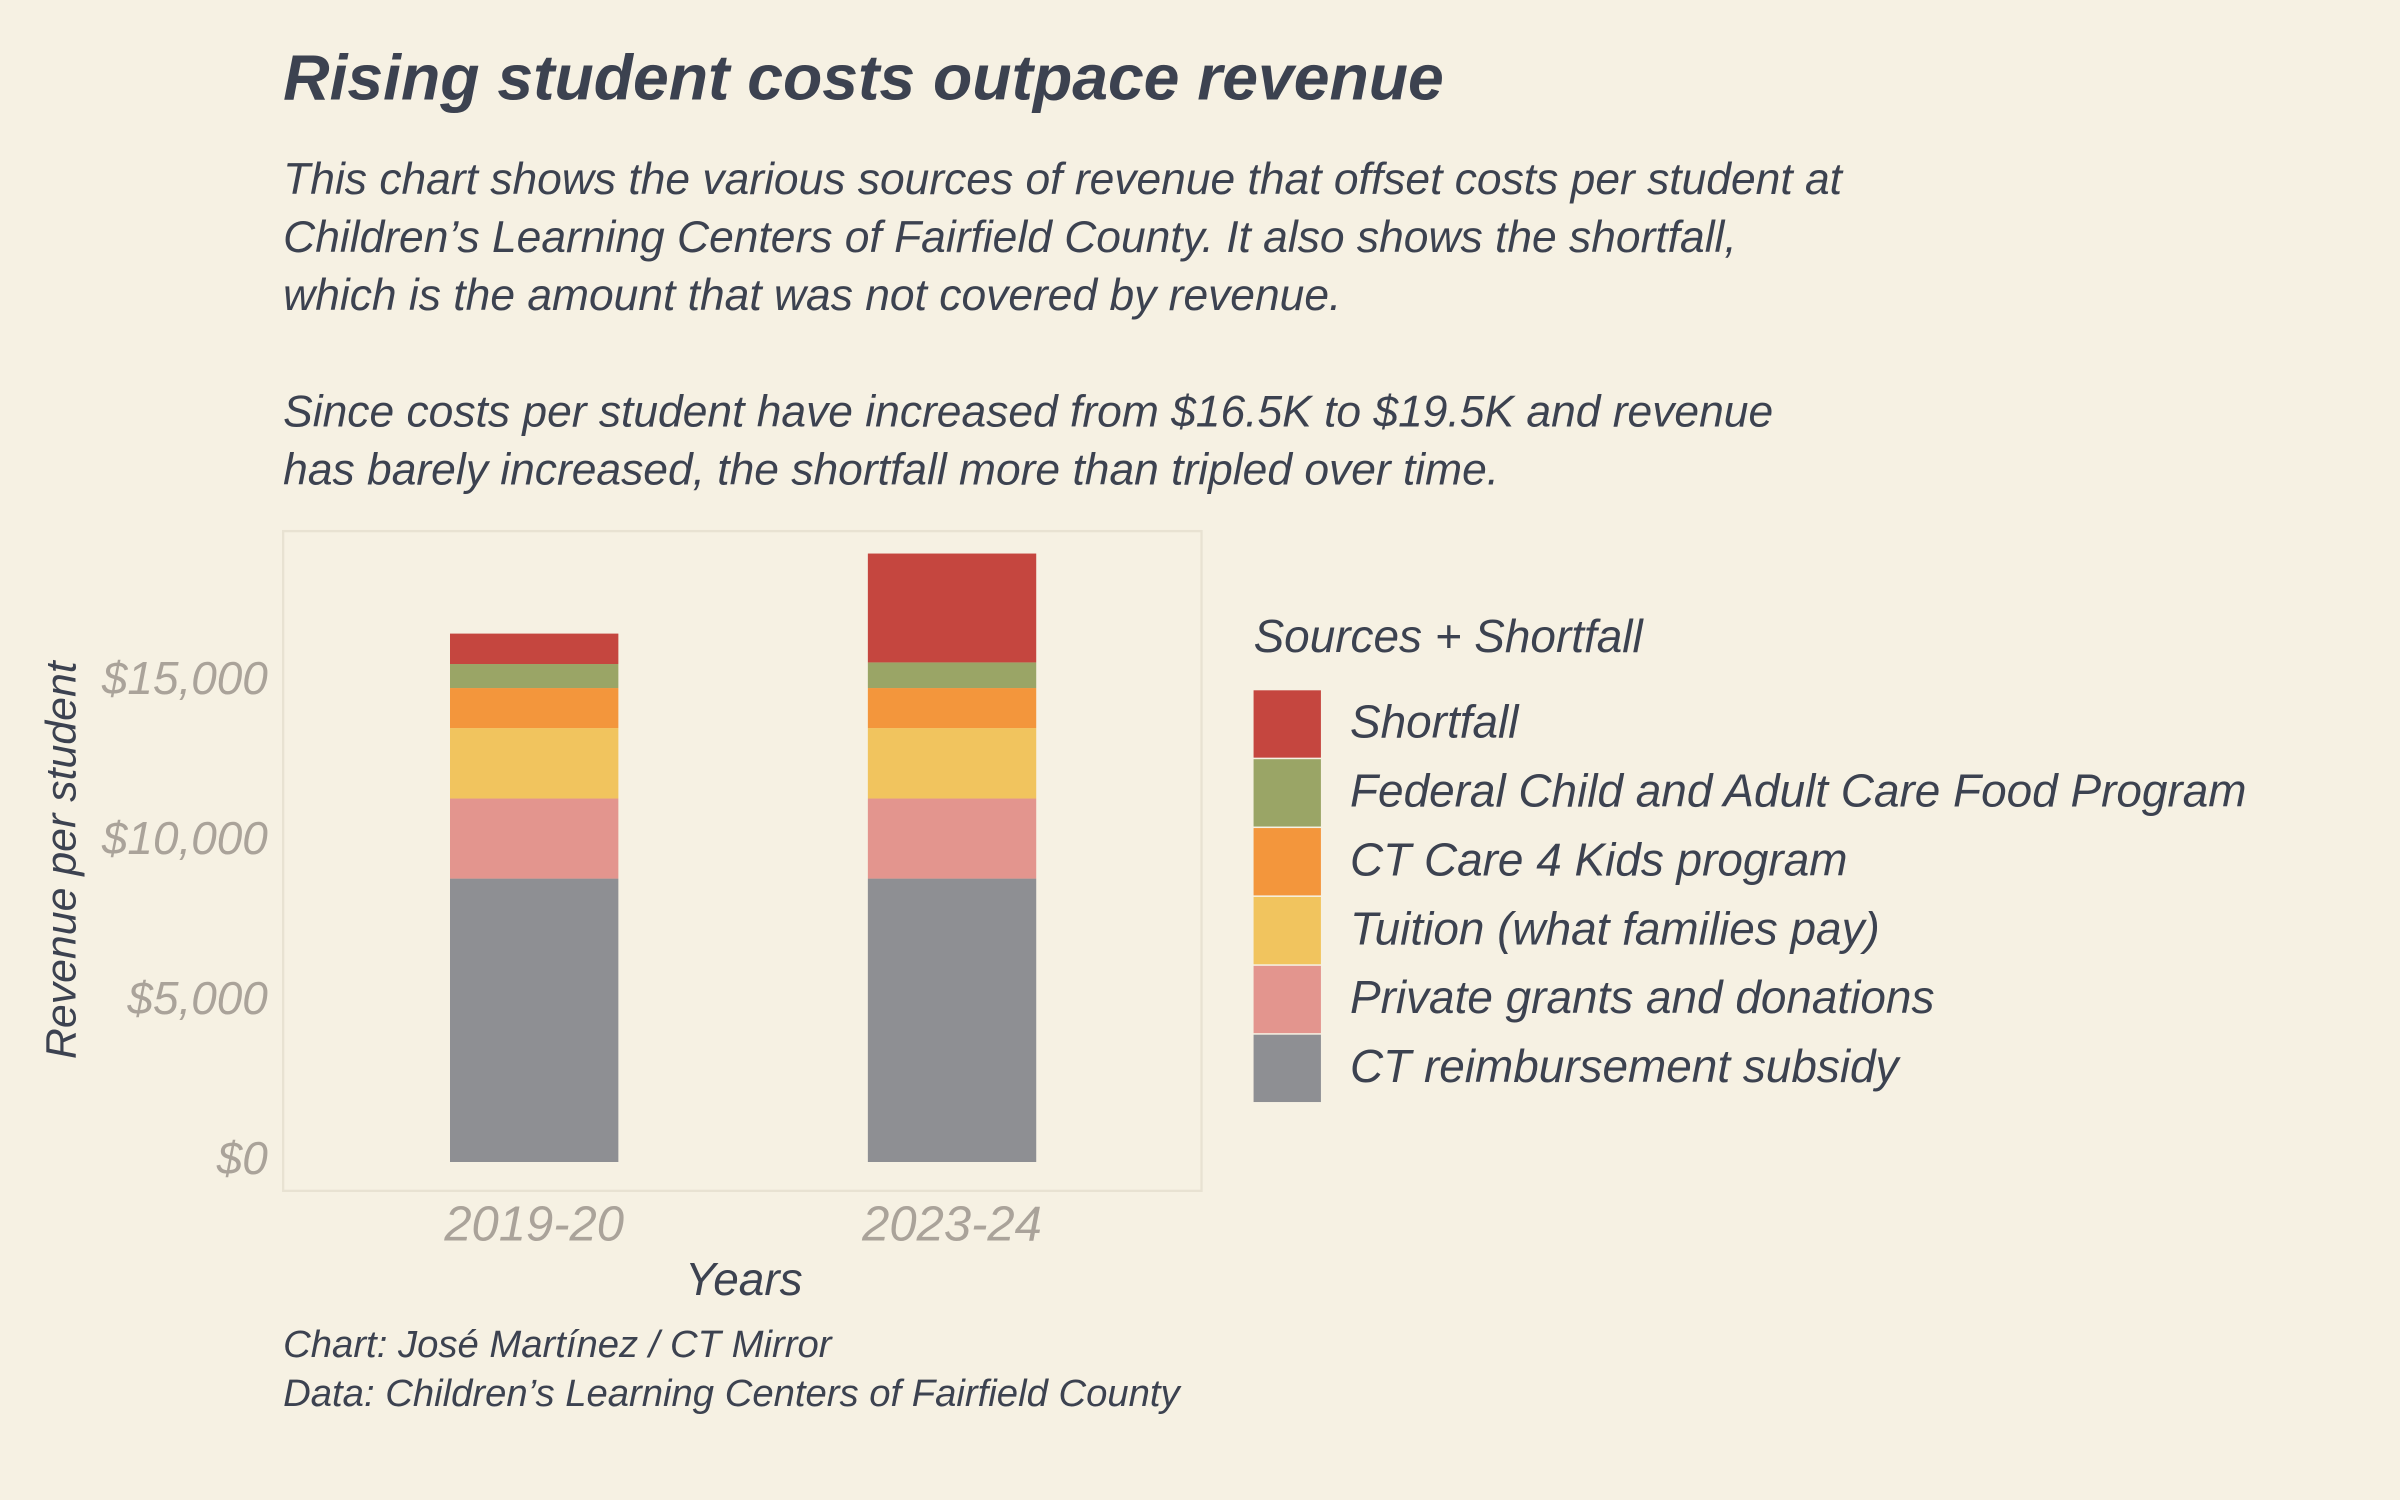 This screenshot has width=2400, height=1500. I want to click on x-tick-label: 2023-24, so click(951, 1224).